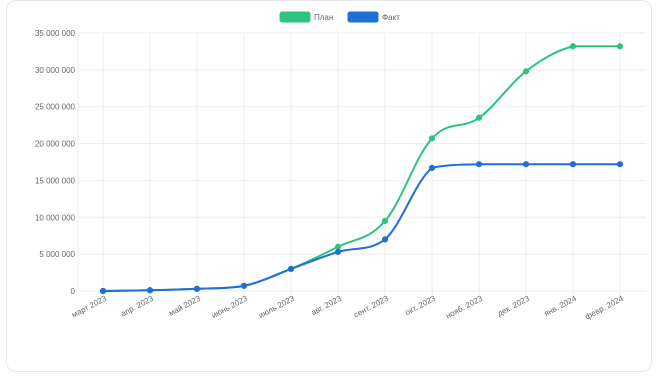 This screenshot has width=656, height=377. I want to click on x-tick-label: нояб. 2023, so click(464, 307).